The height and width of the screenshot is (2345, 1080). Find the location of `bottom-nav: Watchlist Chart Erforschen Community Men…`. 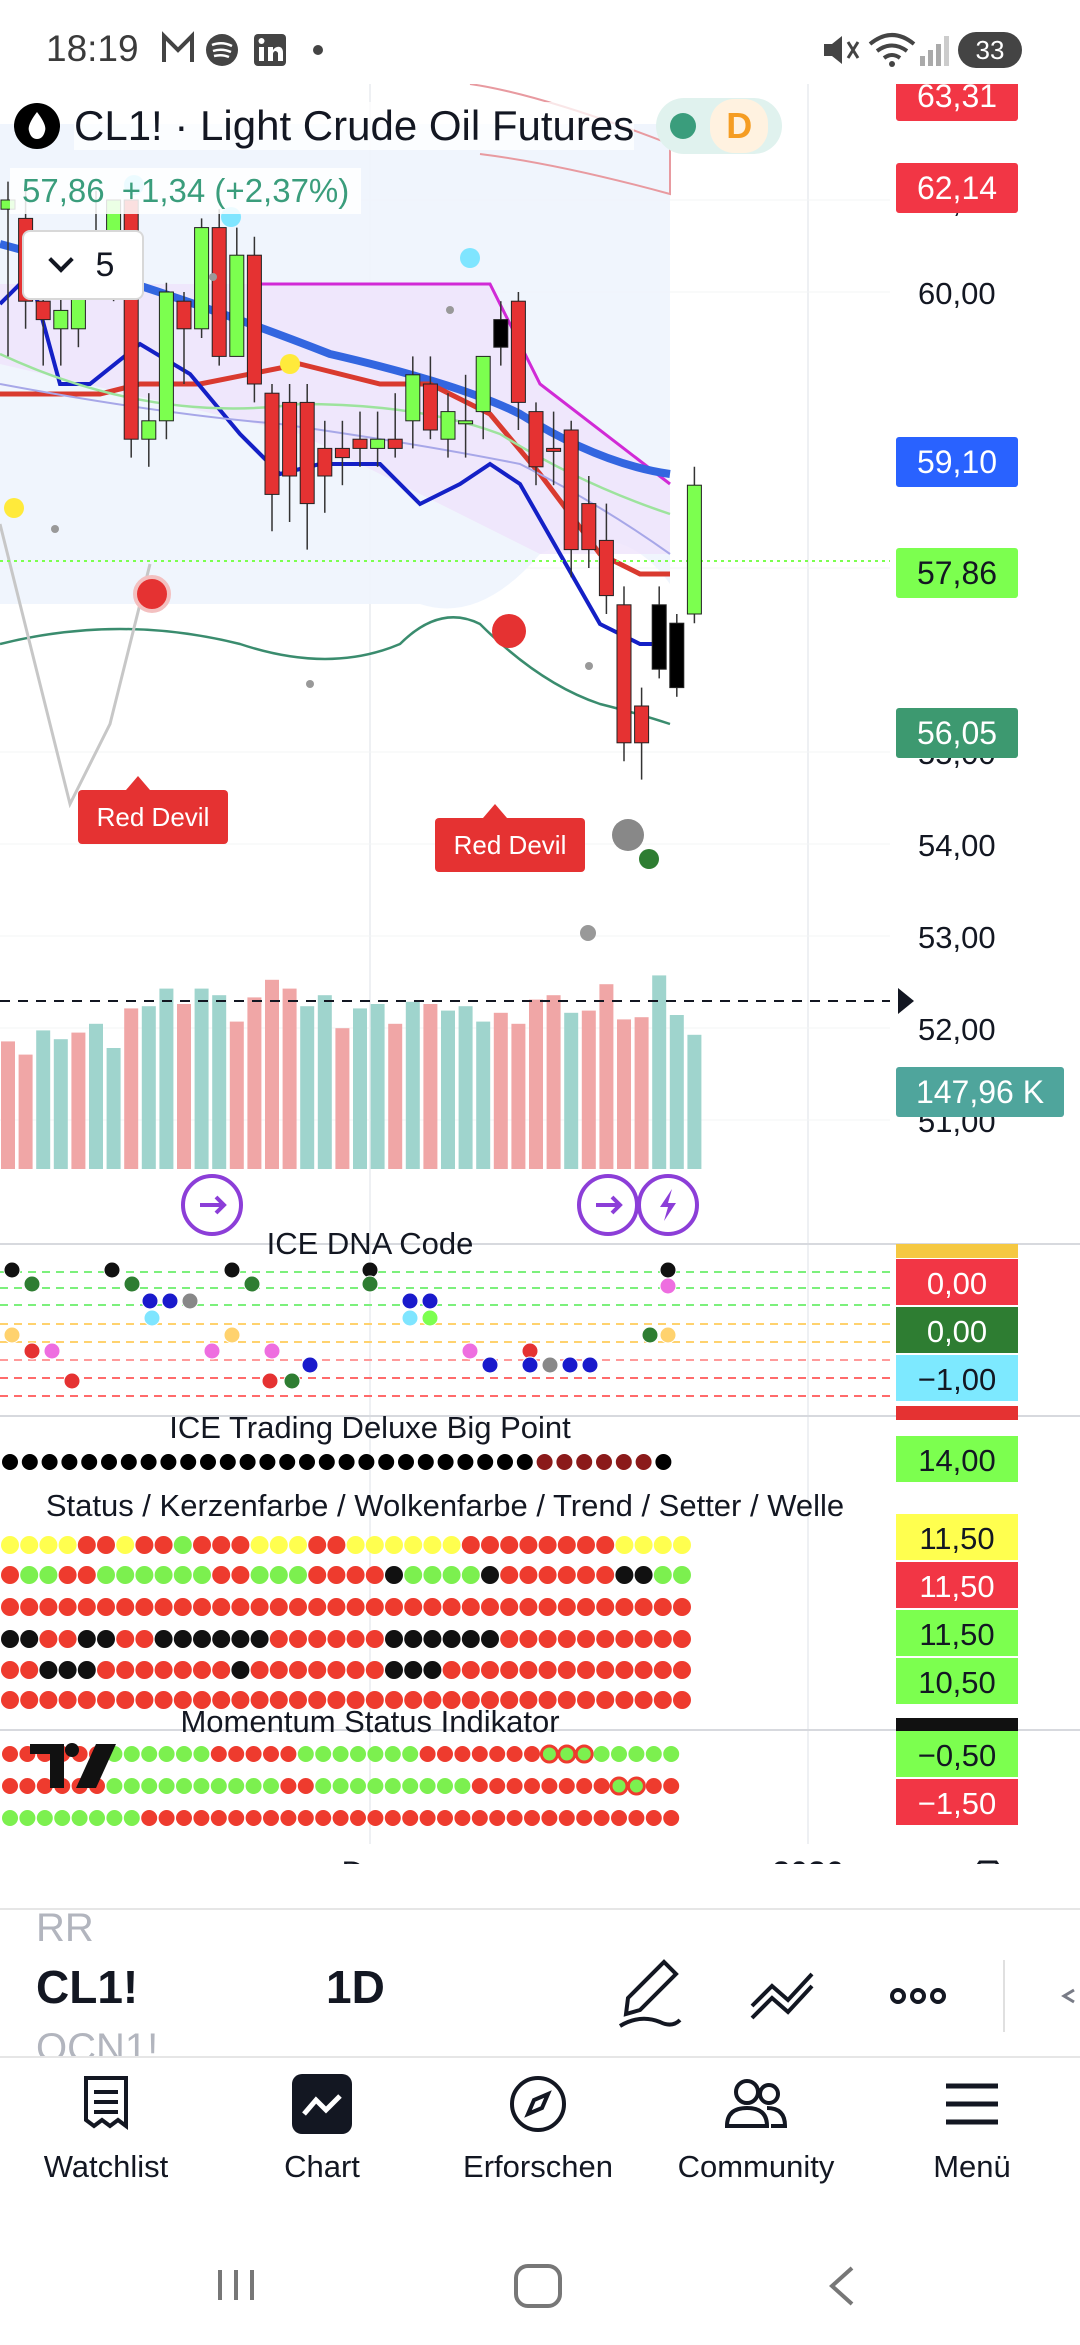

bottom-nav: Watchlist Chart Erforschen Community Men… is located at coordinates (540, 2150).